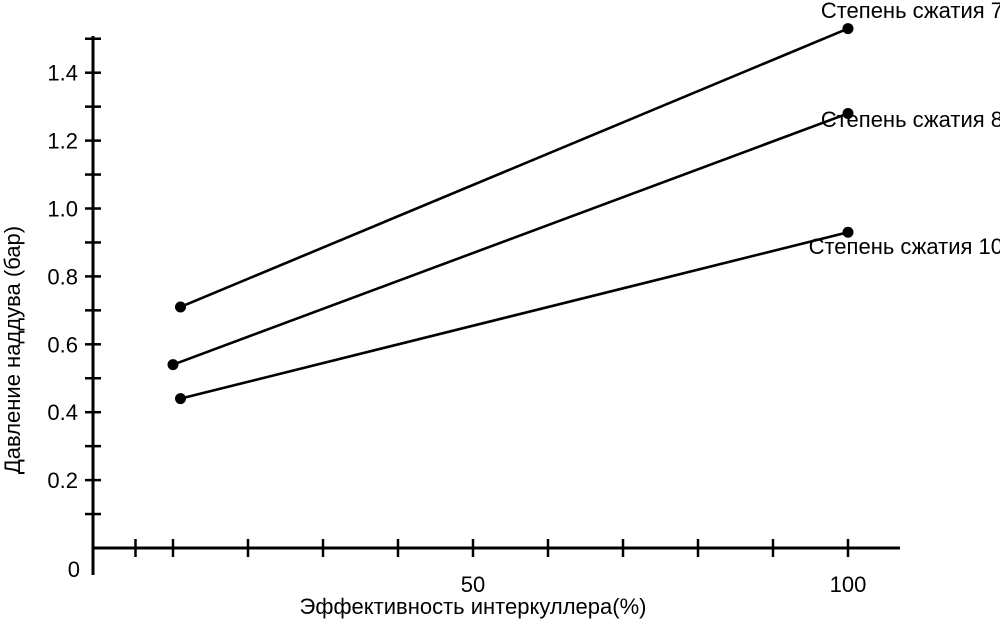 This screenshot has height=620, width=1000. I want to click on series-label: Степень сжатия 8, so click(910, 119).